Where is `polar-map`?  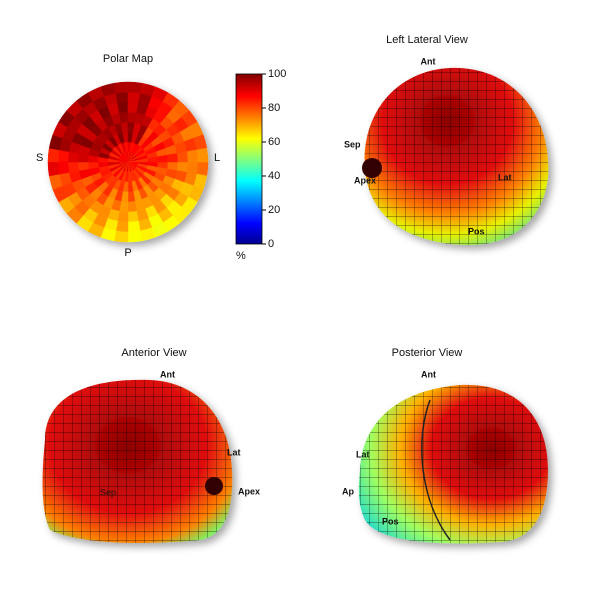 polar-map is located at coordinates (128, 162).